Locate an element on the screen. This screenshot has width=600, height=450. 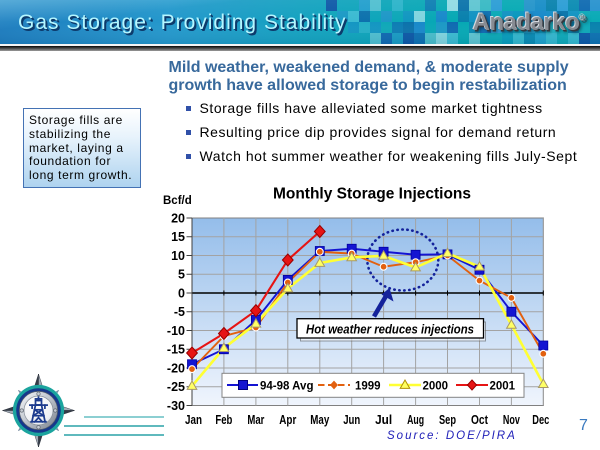
svg-text: -25 is located at coordinates (176, 387).